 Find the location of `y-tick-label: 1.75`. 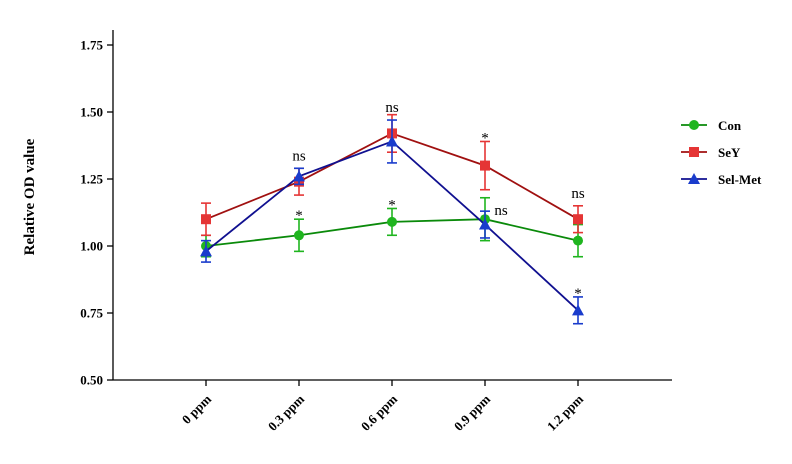

y-tick-label: 1.75 is located at coordinates (91, 45).